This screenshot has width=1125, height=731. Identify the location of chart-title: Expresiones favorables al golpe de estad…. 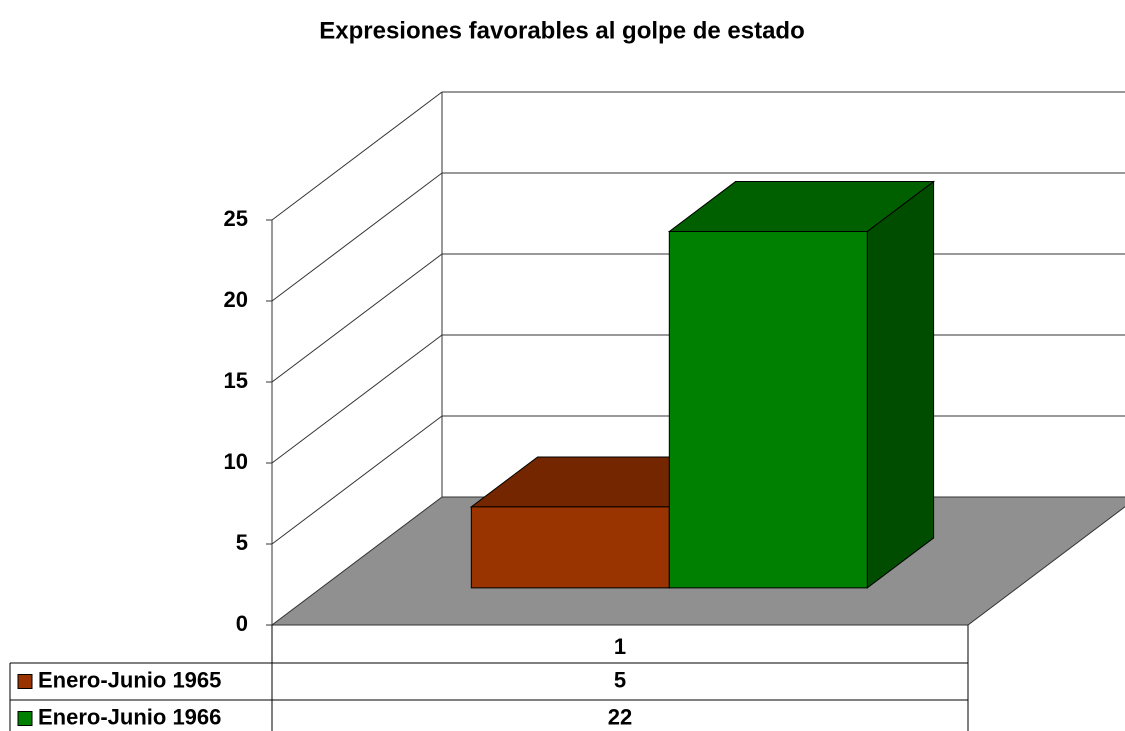
(562, 30).